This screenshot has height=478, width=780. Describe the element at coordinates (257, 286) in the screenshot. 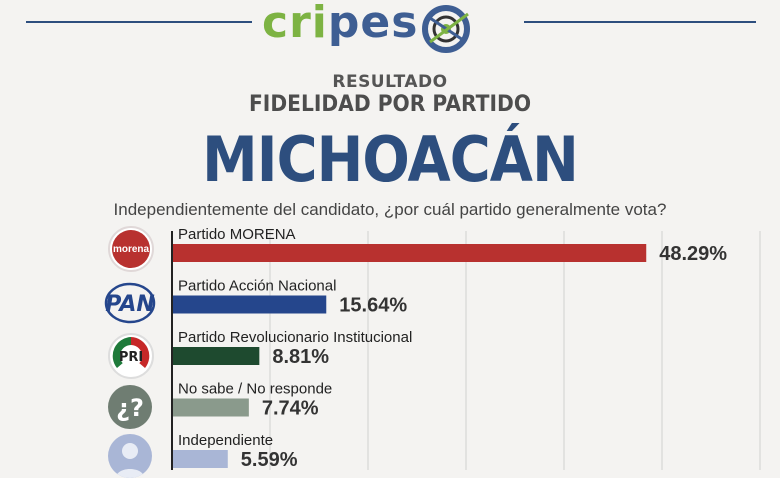

I see `category-label: Partido Acción Nacional` at that location.